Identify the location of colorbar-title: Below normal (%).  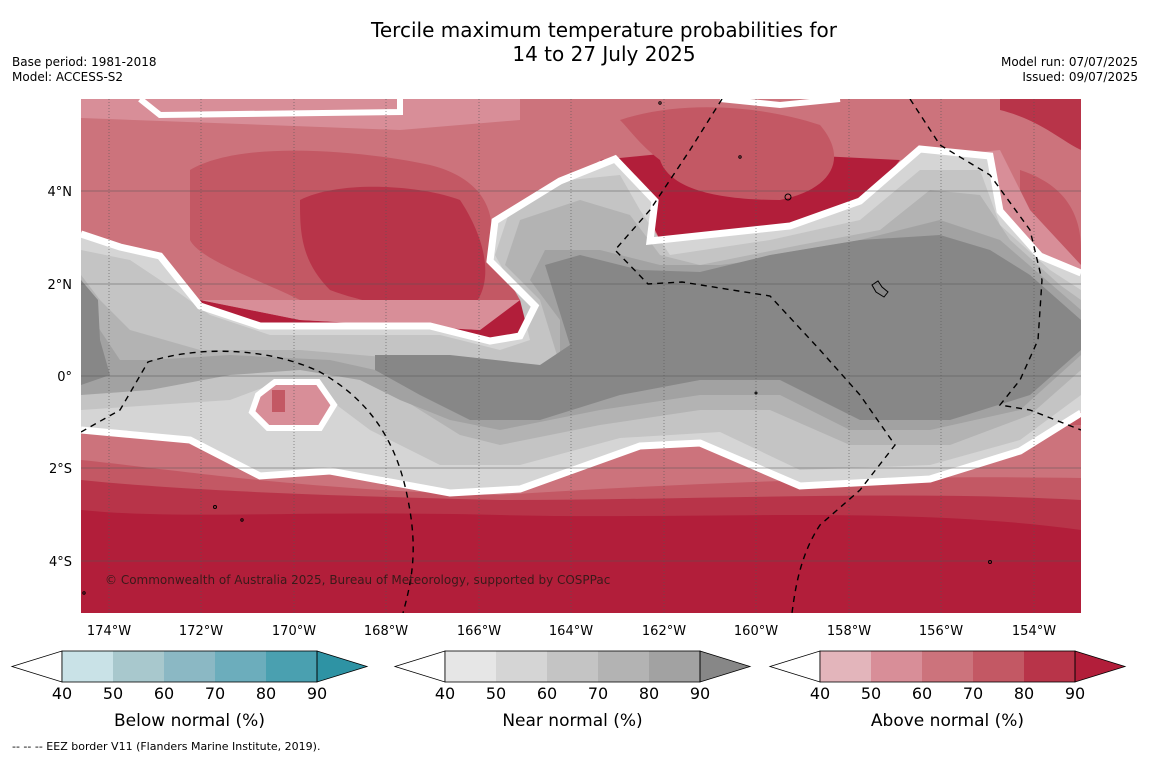
(189, 721).